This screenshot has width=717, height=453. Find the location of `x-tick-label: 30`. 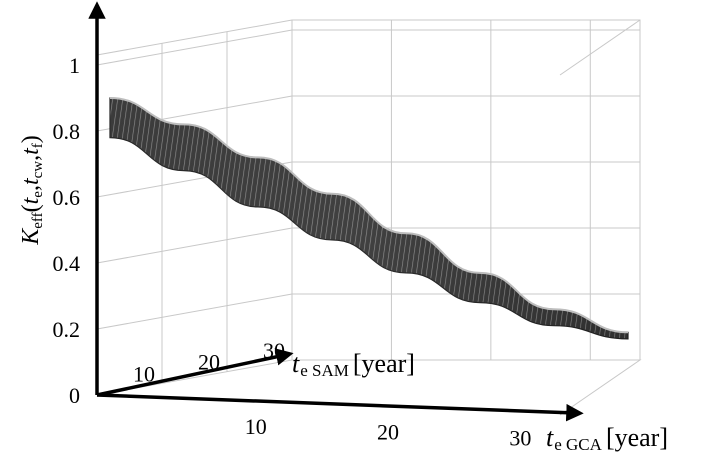

x-tick-label: 30 is located at coordinates (520, 437).